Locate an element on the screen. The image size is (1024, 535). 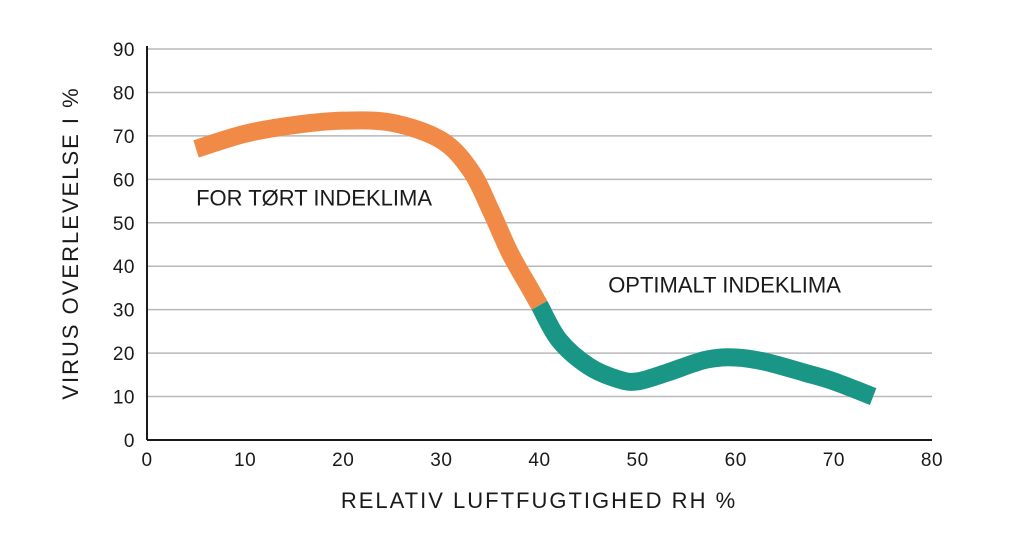
y-tick-label: 40 is located at coordinates (124, 267).